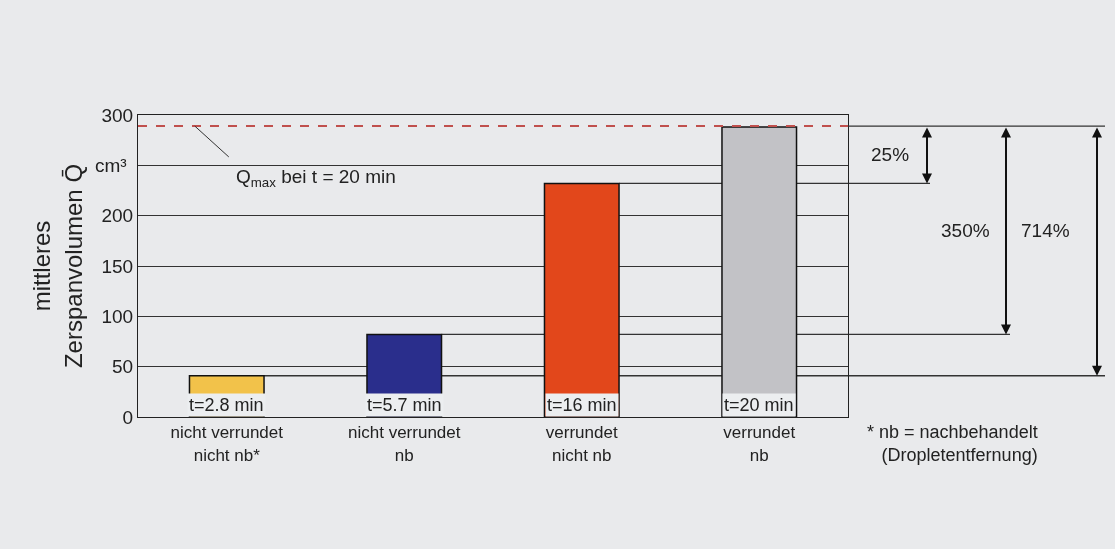 Image resolution: width=1115 pixels, height=549 pixels. What do you see at coordinates (1045, 230) in the screenshot?
I see `text: 714%` at bounding box center [1045, 230].